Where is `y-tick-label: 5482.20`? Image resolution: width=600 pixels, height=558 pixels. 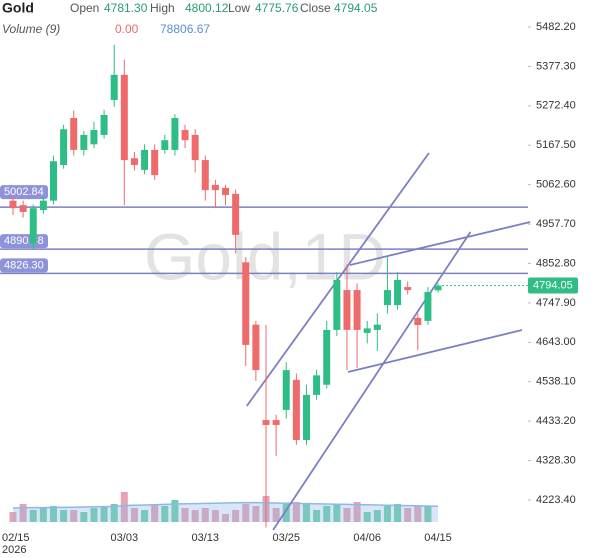
y-tick-label: 5482.20 is located at coordinates (556, 27).